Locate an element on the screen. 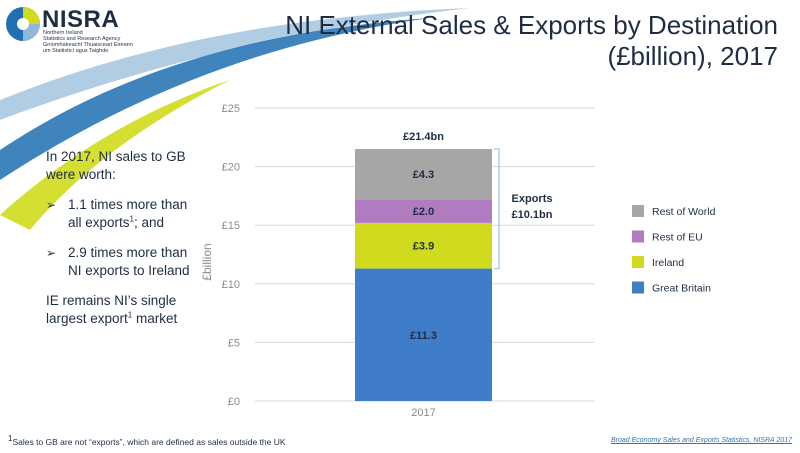 Image resolution: width=800 pixels, height=453 pixels. bullet-1-sup: 1 is located at coordinates (131, 219).